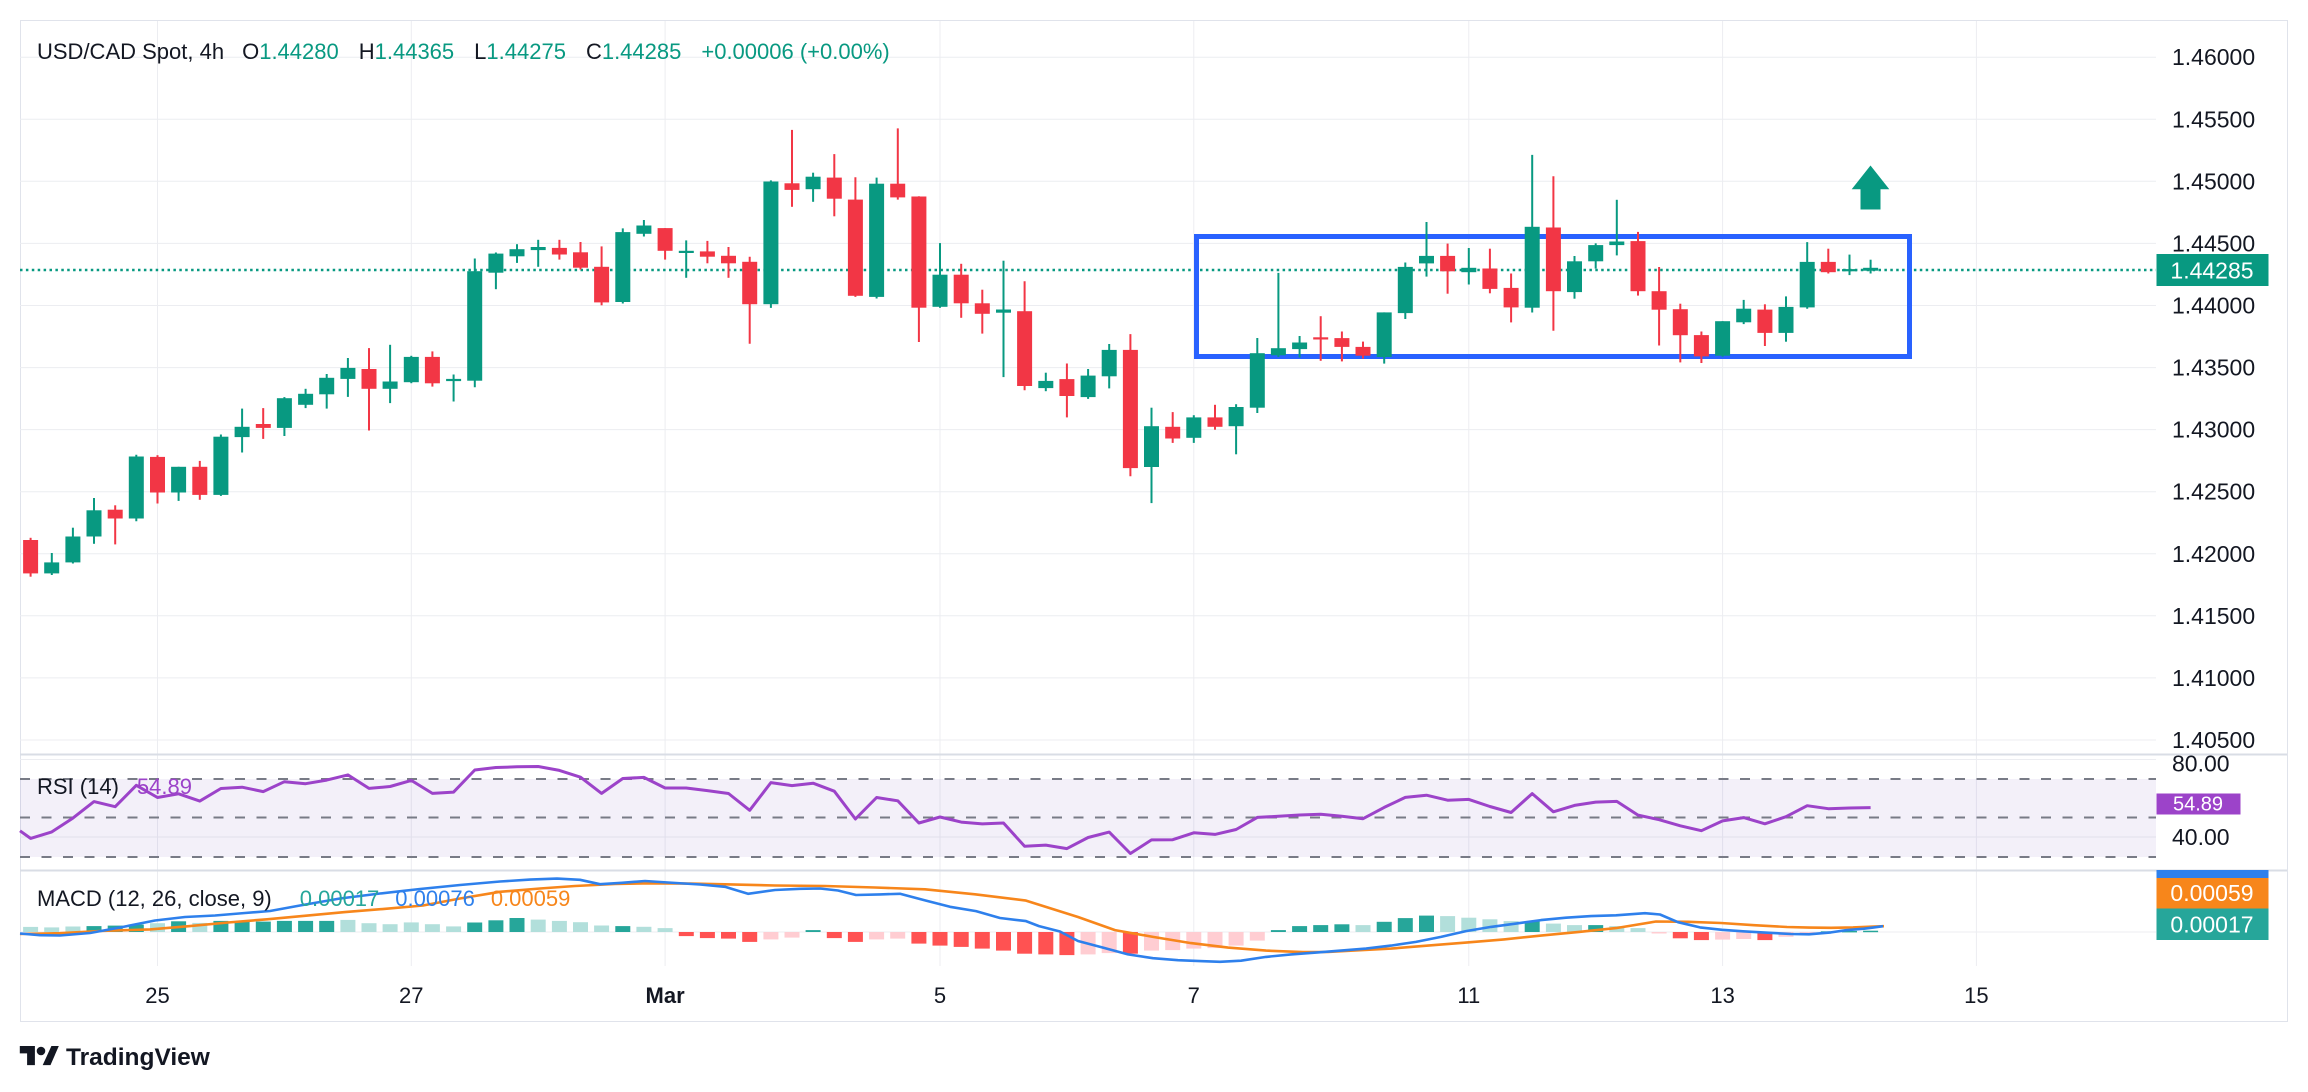 The image size is (2308, 1092). Describe the element at coordinates (2213, 554) in the screenshot. I see `svg-text: 1.42000` at that location.